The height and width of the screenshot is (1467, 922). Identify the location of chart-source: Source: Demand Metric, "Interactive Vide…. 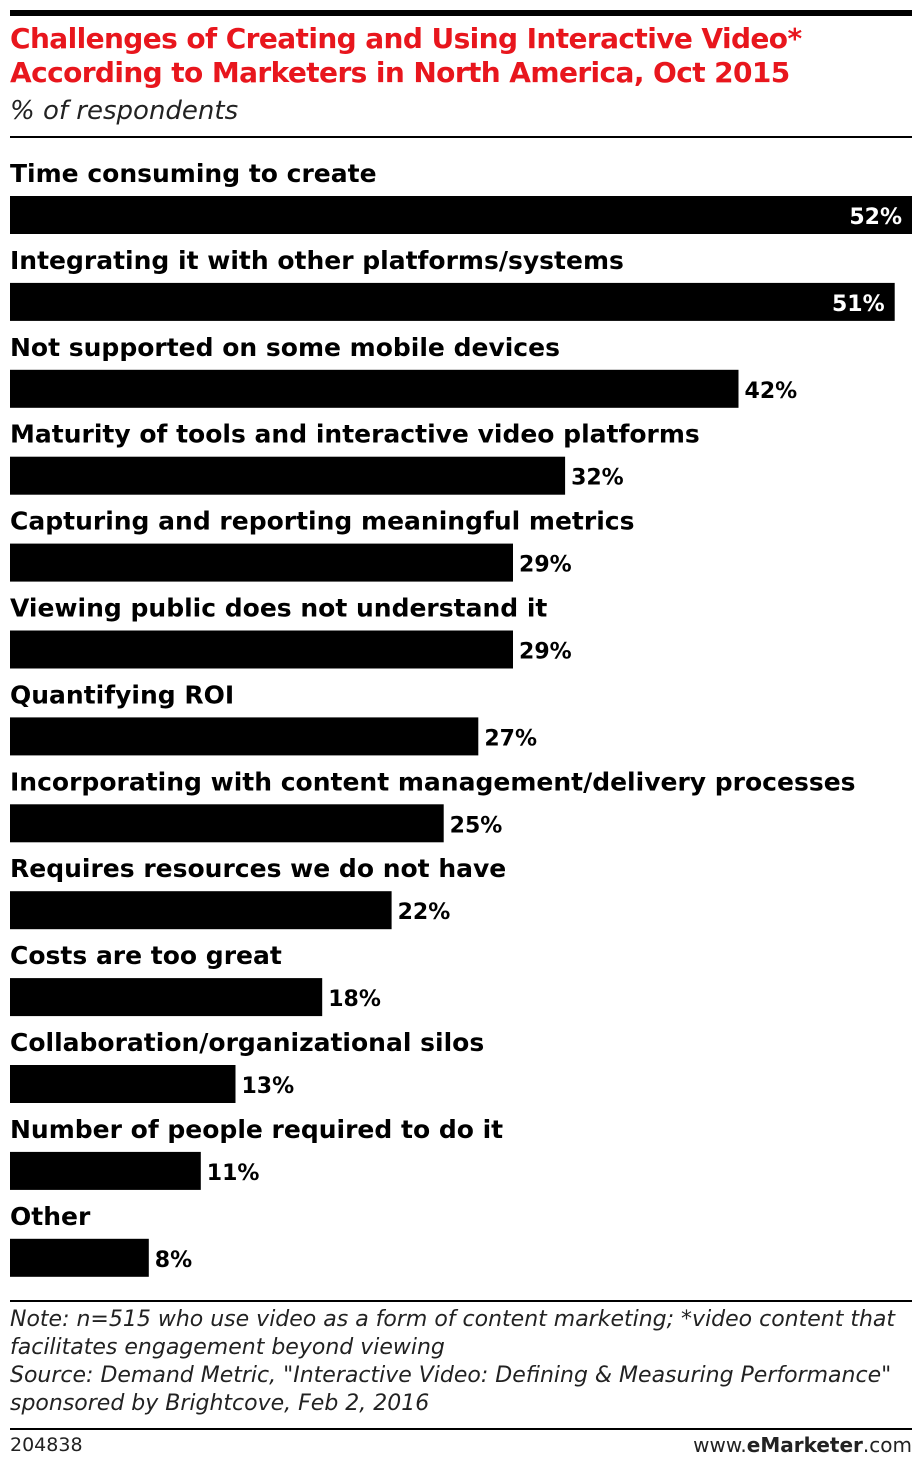
(451, 1389).